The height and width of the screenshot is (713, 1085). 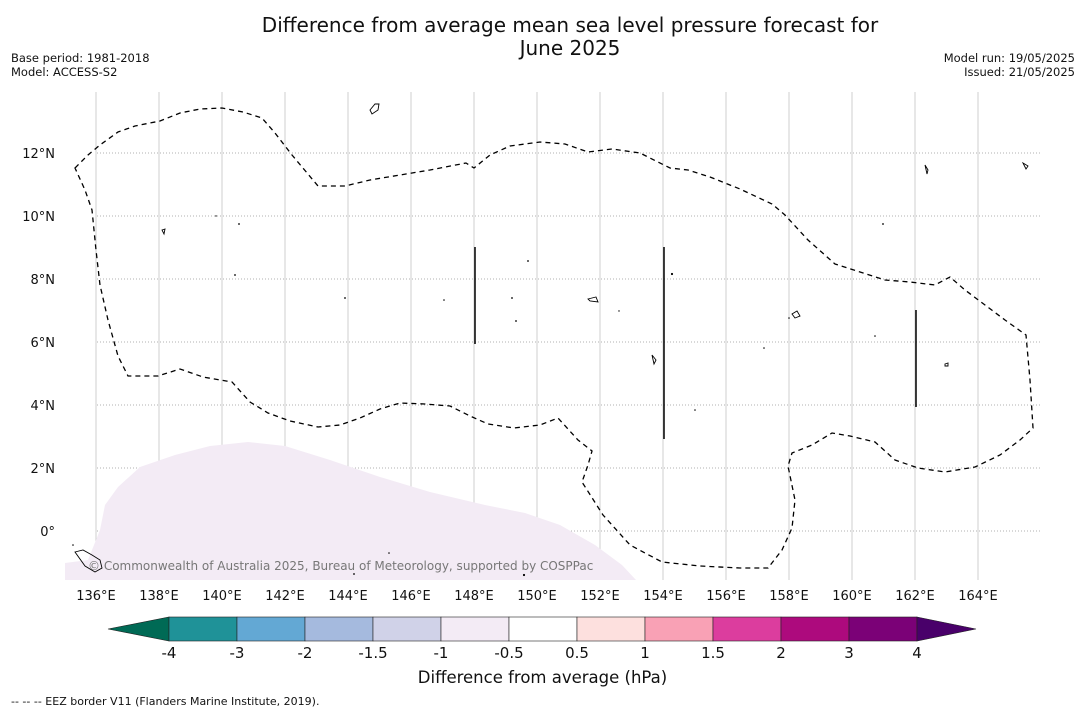 I want to click on longitude-tick-label: 138°E, so click(x=159, y=596).